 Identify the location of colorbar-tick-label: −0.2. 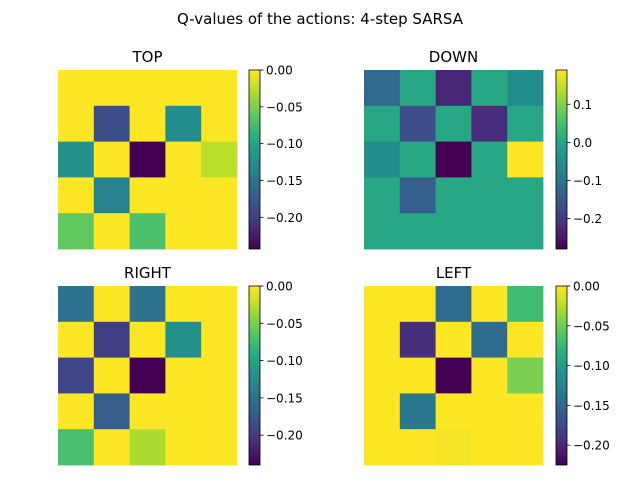
(587, 219).